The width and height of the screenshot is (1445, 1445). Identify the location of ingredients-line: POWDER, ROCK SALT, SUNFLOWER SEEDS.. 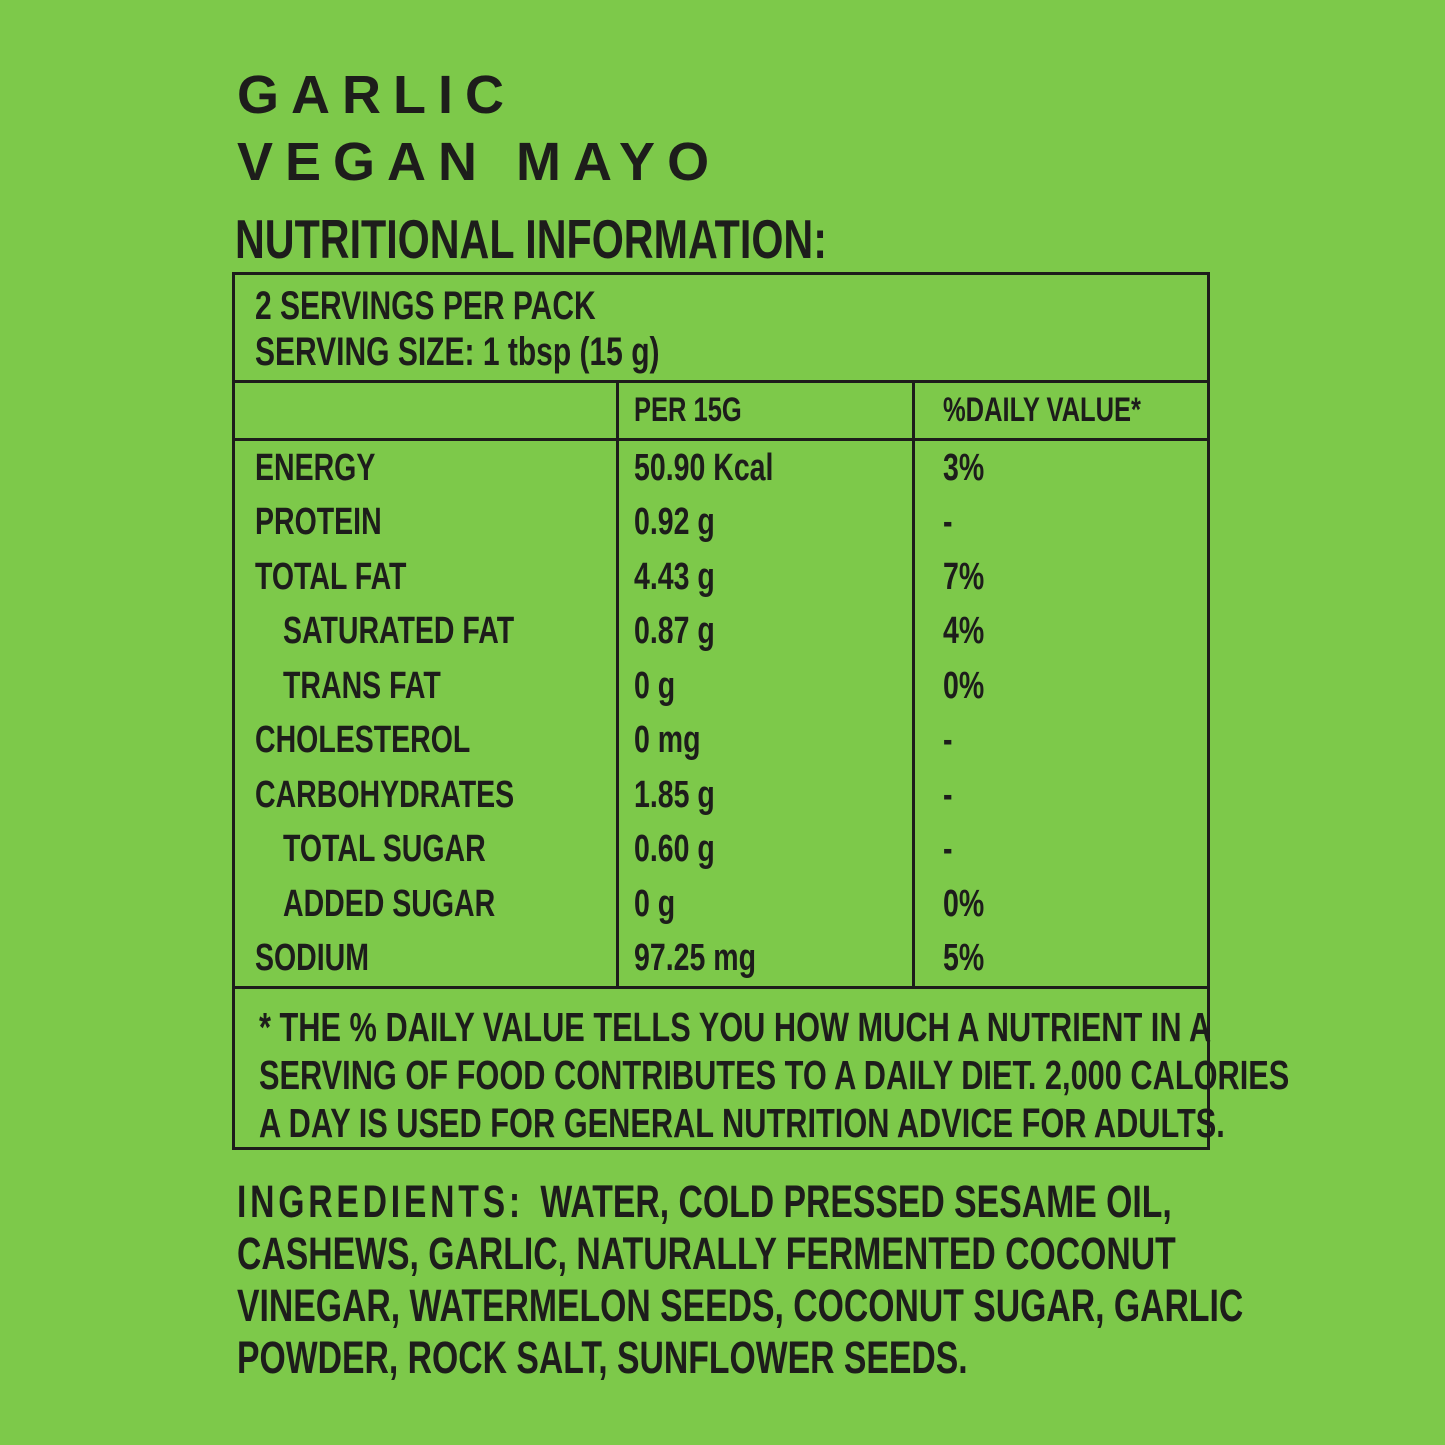
(602, 1357).